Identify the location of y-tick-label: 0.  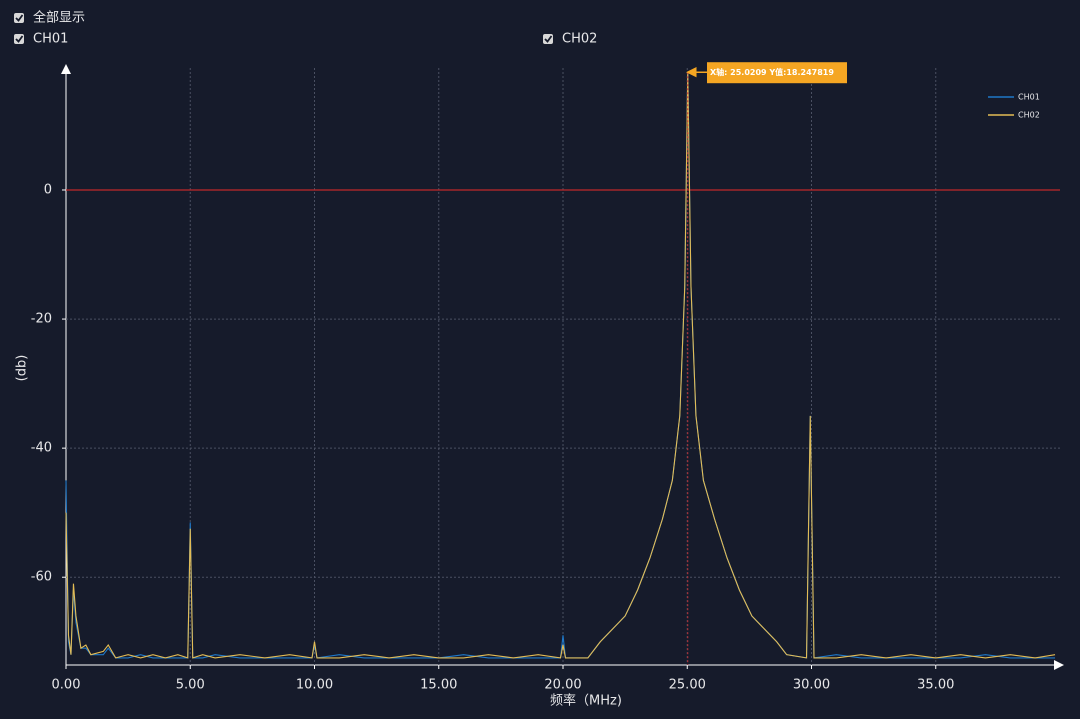
(48, 189).